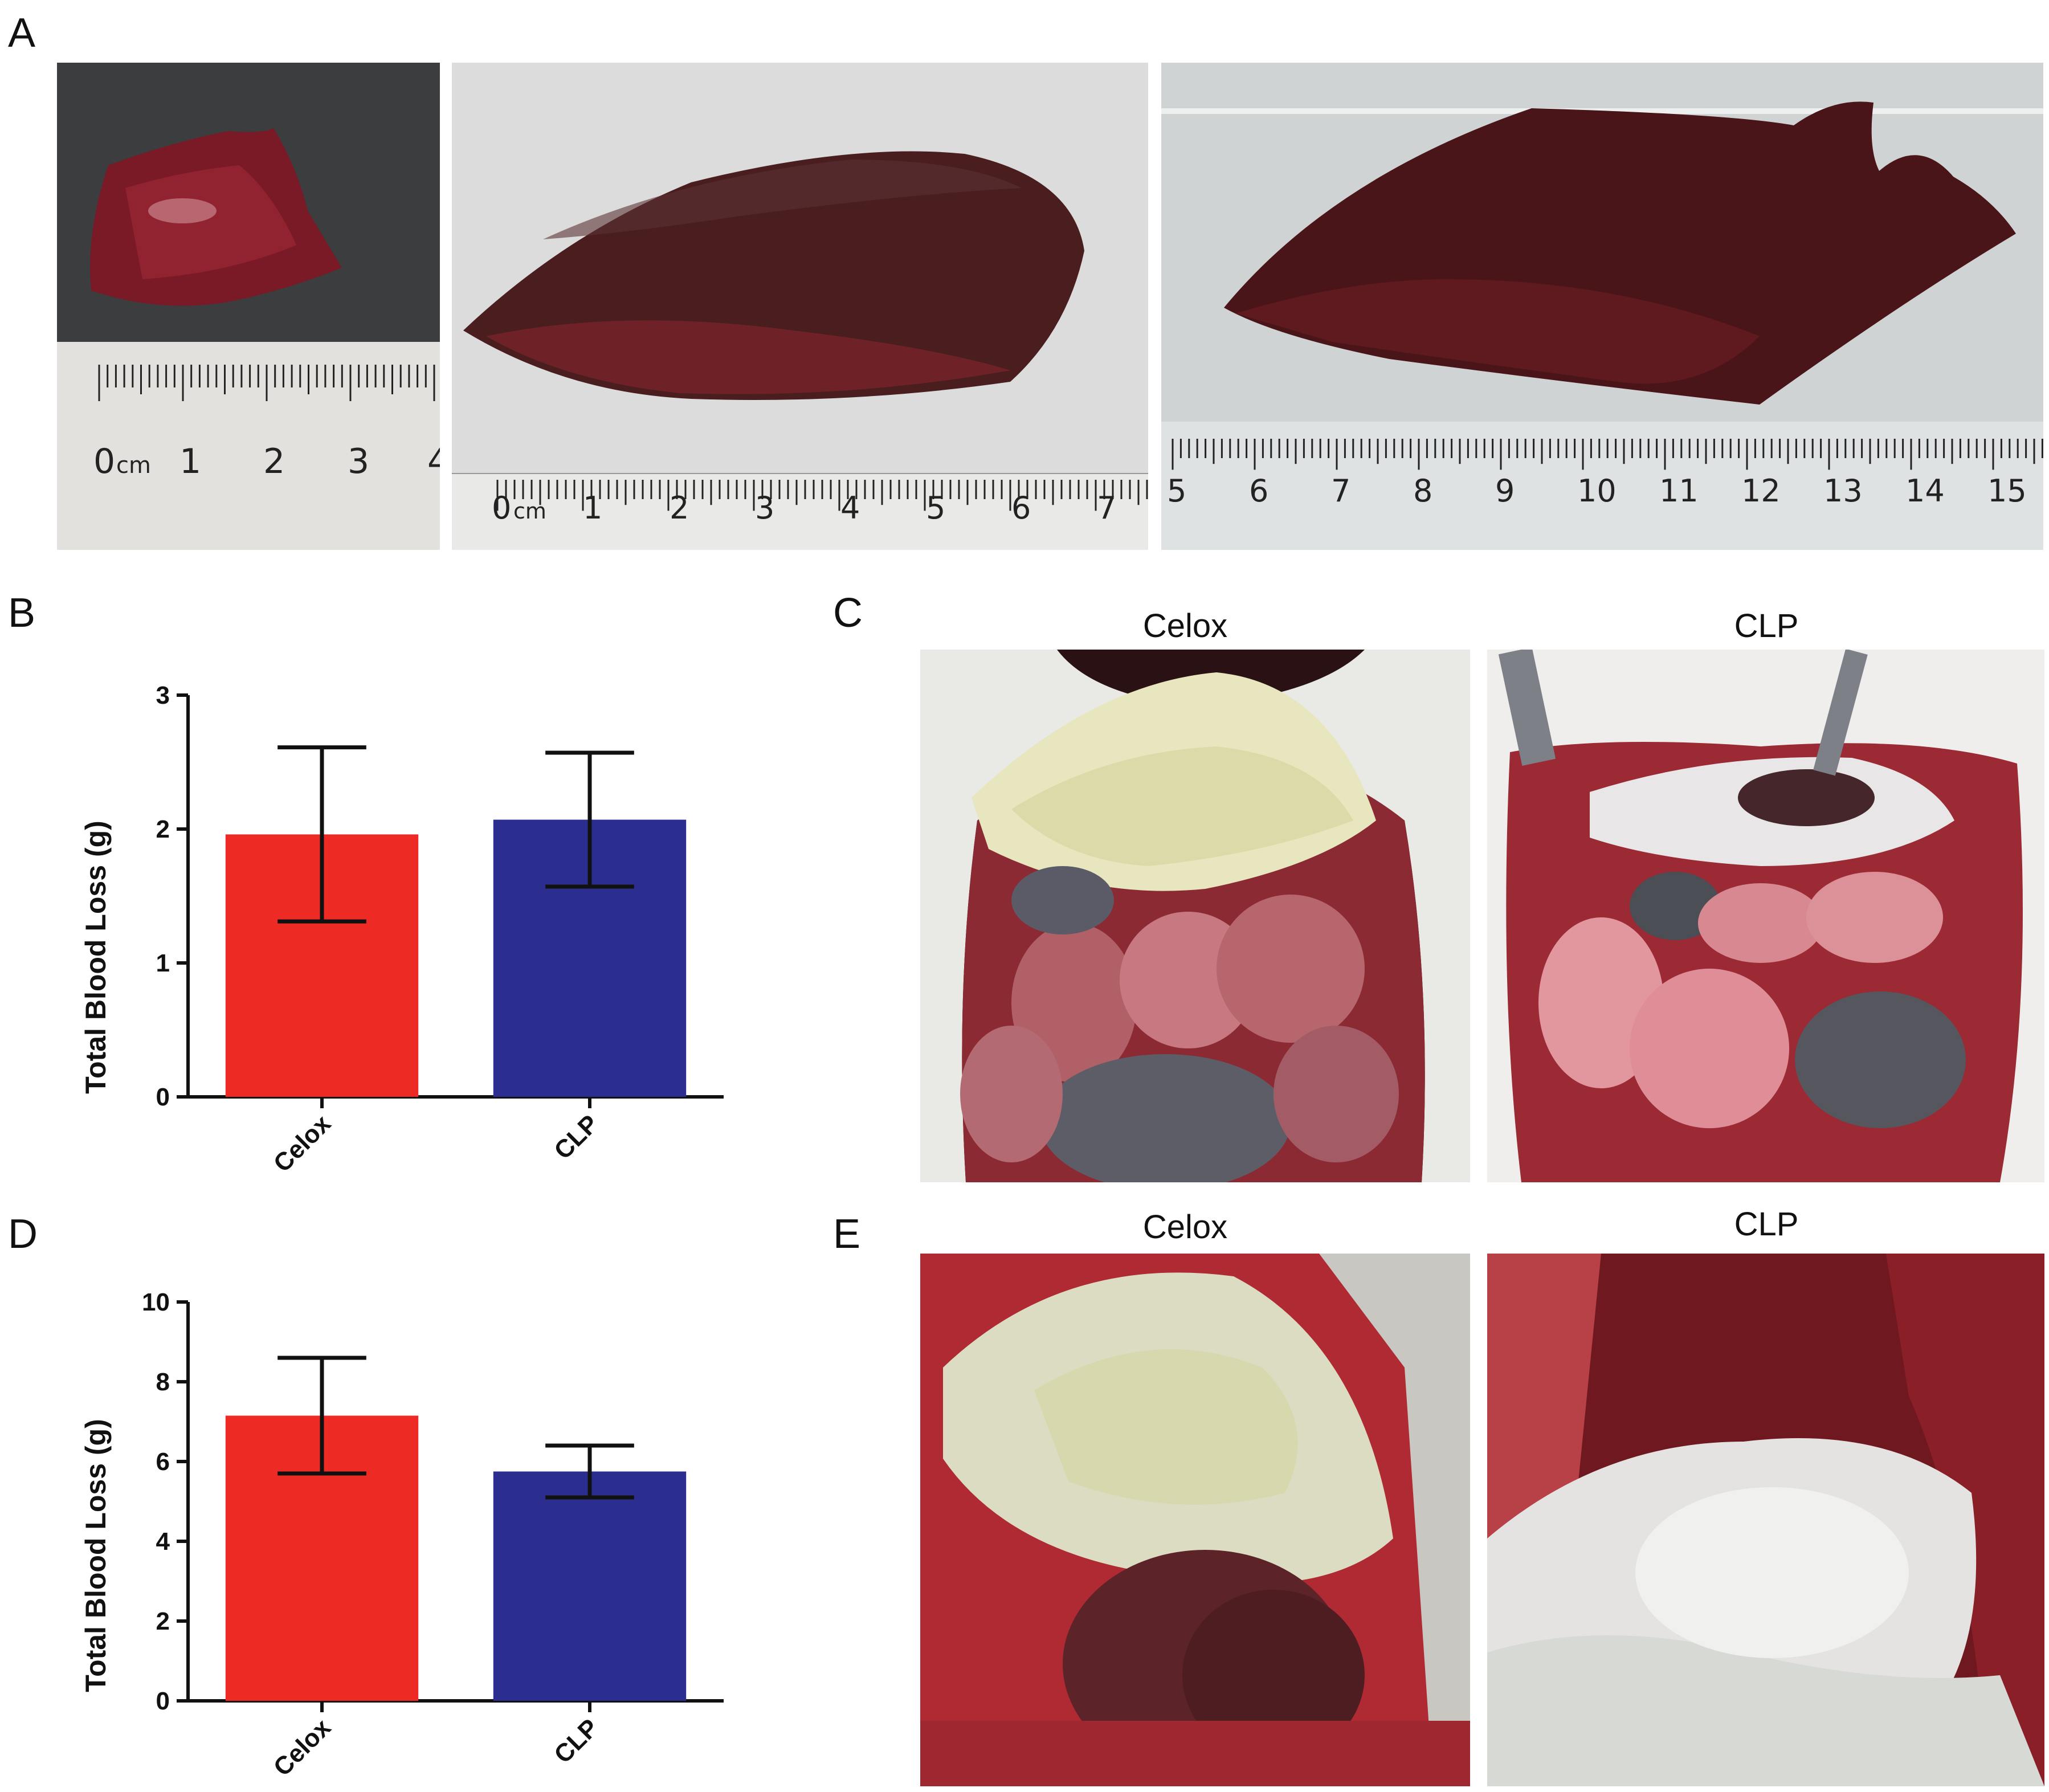 This screenshot has width=2049, height=1792. What do you see at coordinates (1679, 491) in the screenshot?
I see `ruler-label-11: 11` at bounding box center [1679, 491].